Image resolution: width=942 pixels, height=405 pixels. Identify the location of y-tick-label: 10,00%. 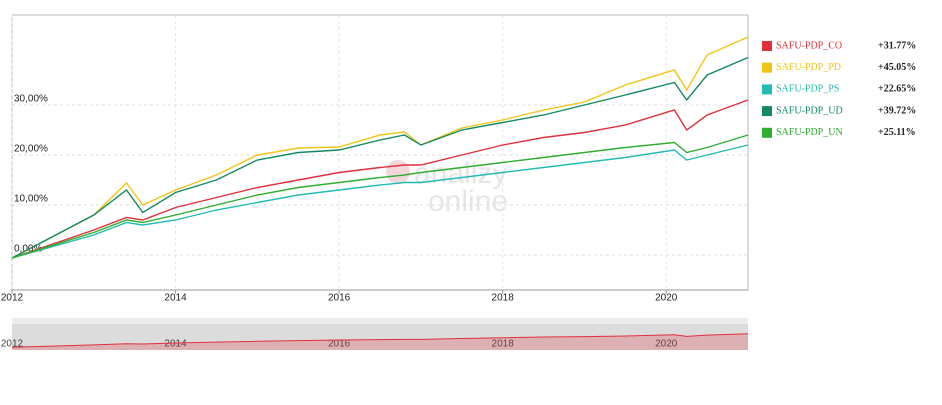
(31, 199).